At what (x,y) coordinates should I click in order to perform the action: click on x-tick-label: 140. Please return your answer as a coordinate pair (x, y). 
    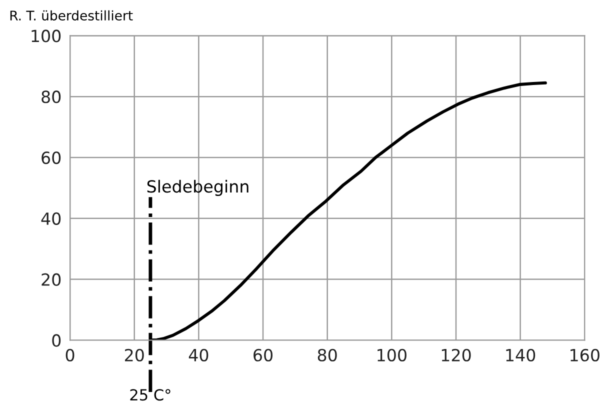
    Looking at the image, I should click on (521, 355).